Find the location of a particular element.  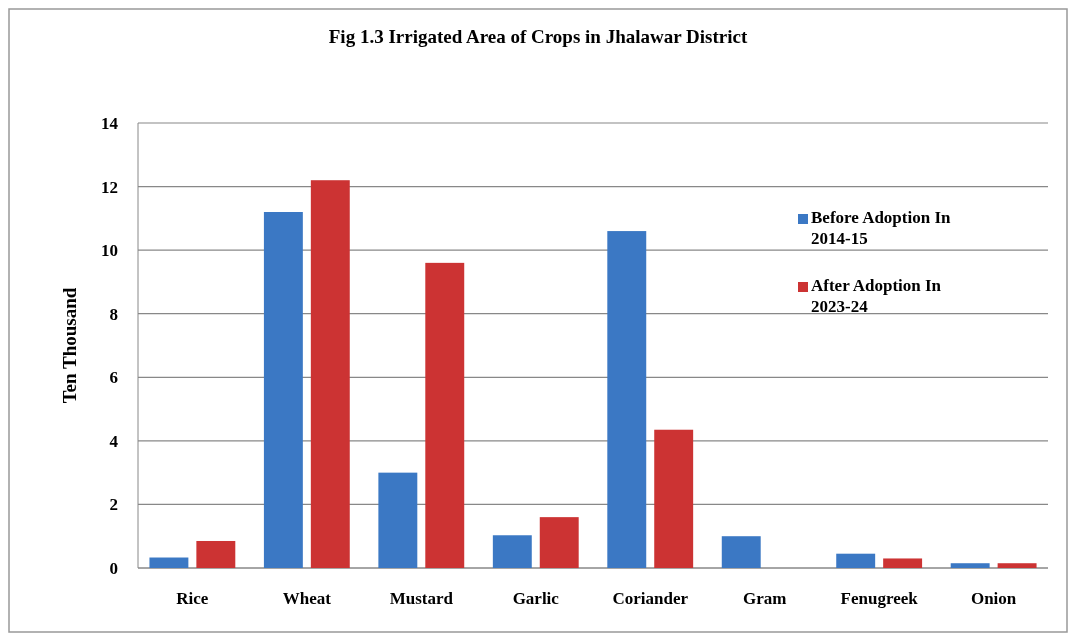

x-tick-label: Onion is located at coordinates (993, 598).